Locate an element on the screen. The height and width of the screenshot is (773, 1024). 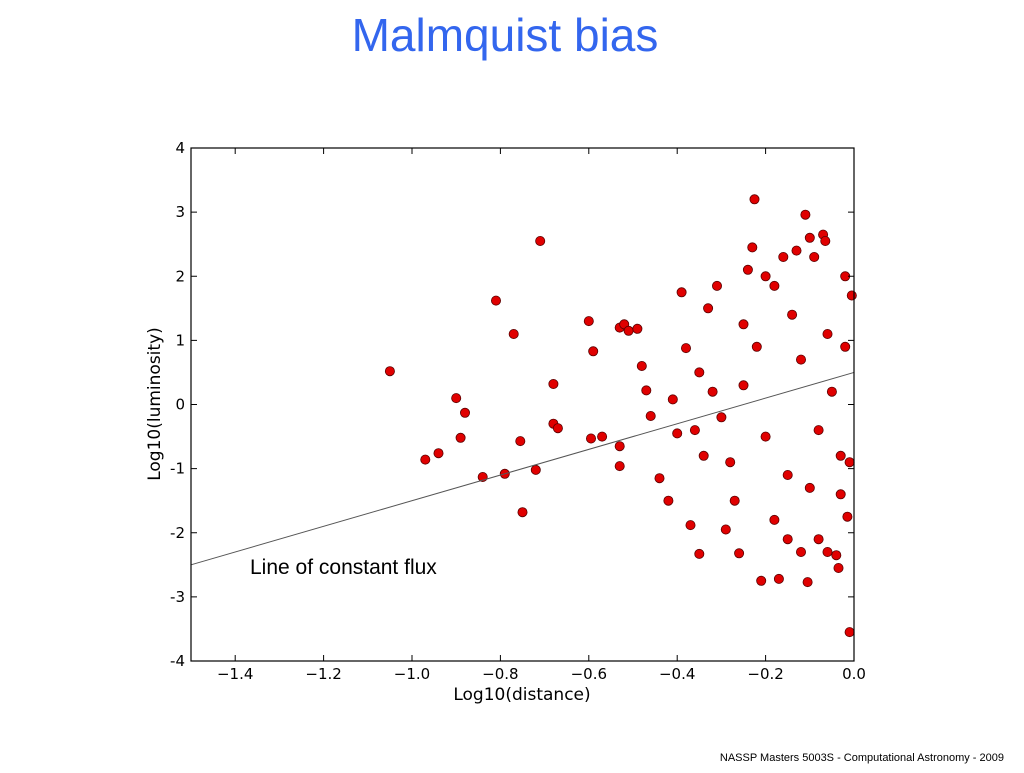
x-tick-label: −0.8 is located at coordinates (500, 674).